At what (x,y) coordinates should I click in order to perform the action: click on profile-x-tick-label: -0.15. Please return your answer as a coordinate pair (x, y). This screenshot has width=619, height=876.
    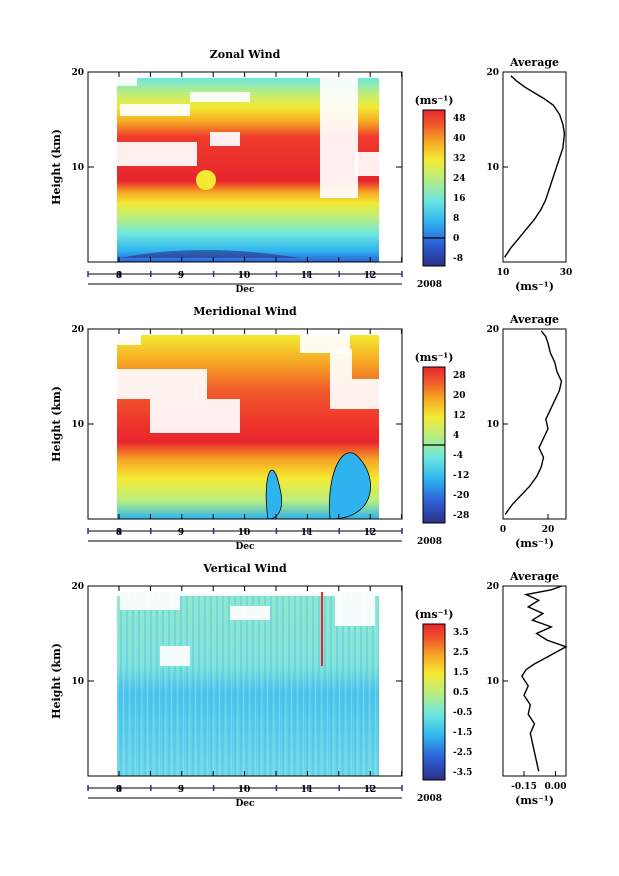
    Looking at the image, I should click on (524, 787).